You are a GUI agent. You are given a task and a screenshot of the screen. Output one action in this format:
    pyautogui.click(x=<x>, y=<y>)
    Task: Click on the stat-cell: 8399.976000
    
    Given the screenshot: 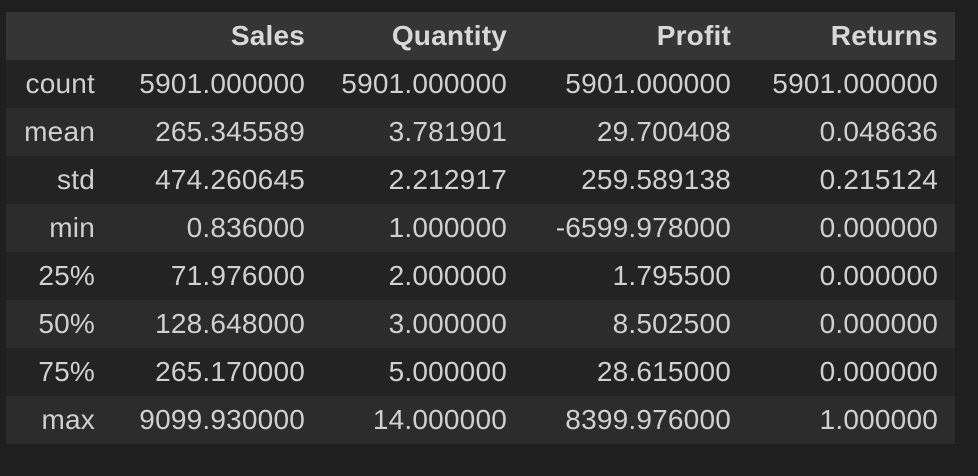 What is the action you would take?
    pyautogui.click(x=636, y=420)
    